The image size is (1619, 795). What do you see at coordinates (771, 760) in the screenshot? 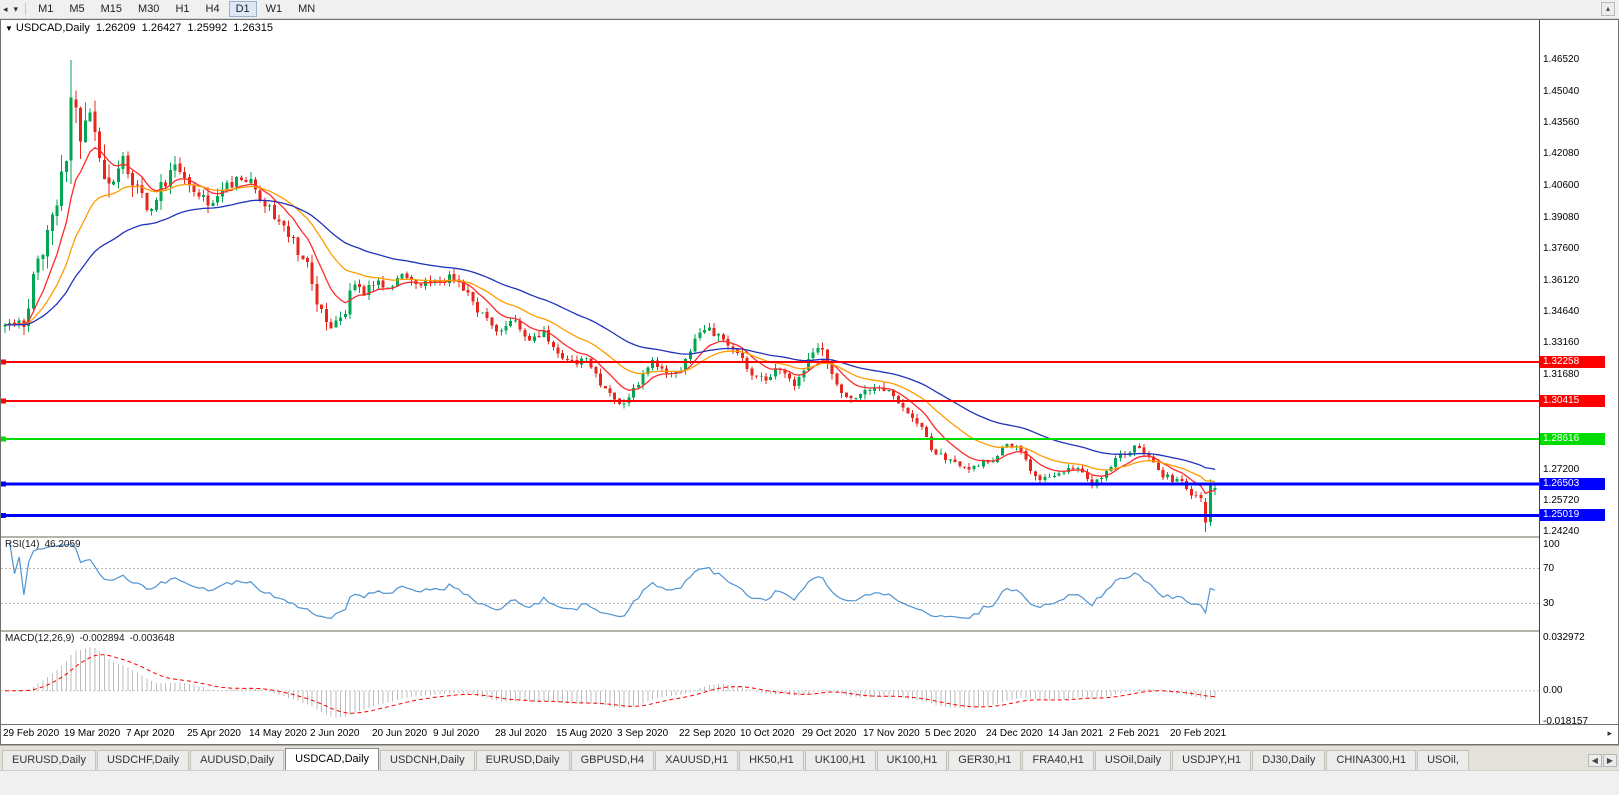
I see `chart-tab: HK50,H1` at bounding box center [771, 760].